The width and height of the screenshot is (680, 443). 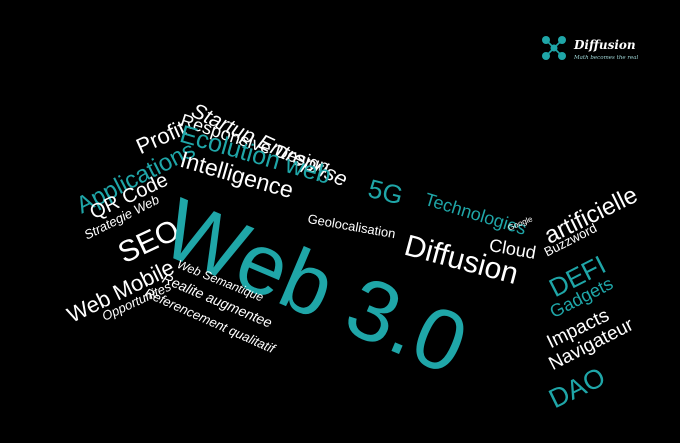 I want to click on brand-tagline: Math becomes the real, so click(x=606, y=58).